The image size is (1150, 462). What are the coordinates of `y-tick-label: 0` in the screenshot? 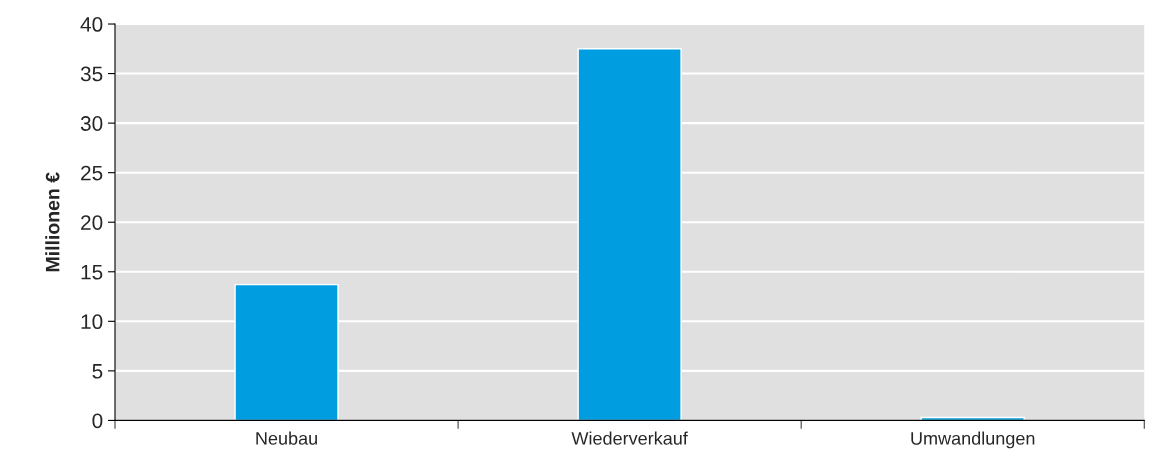 It's located at (97, 421).